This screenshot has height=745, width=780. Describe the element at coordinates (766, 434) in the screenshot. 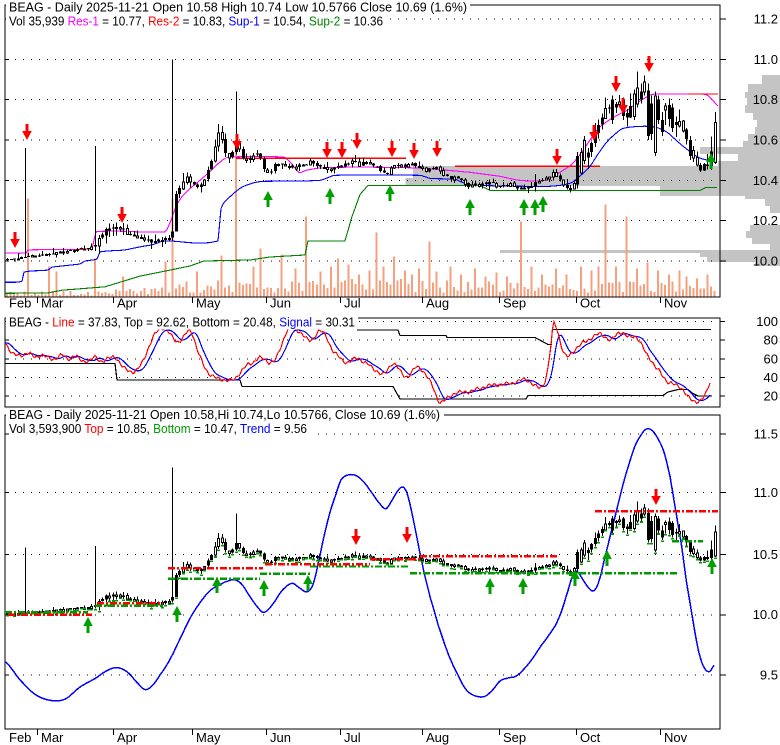

I see `svg-text: 11.5` at that location.